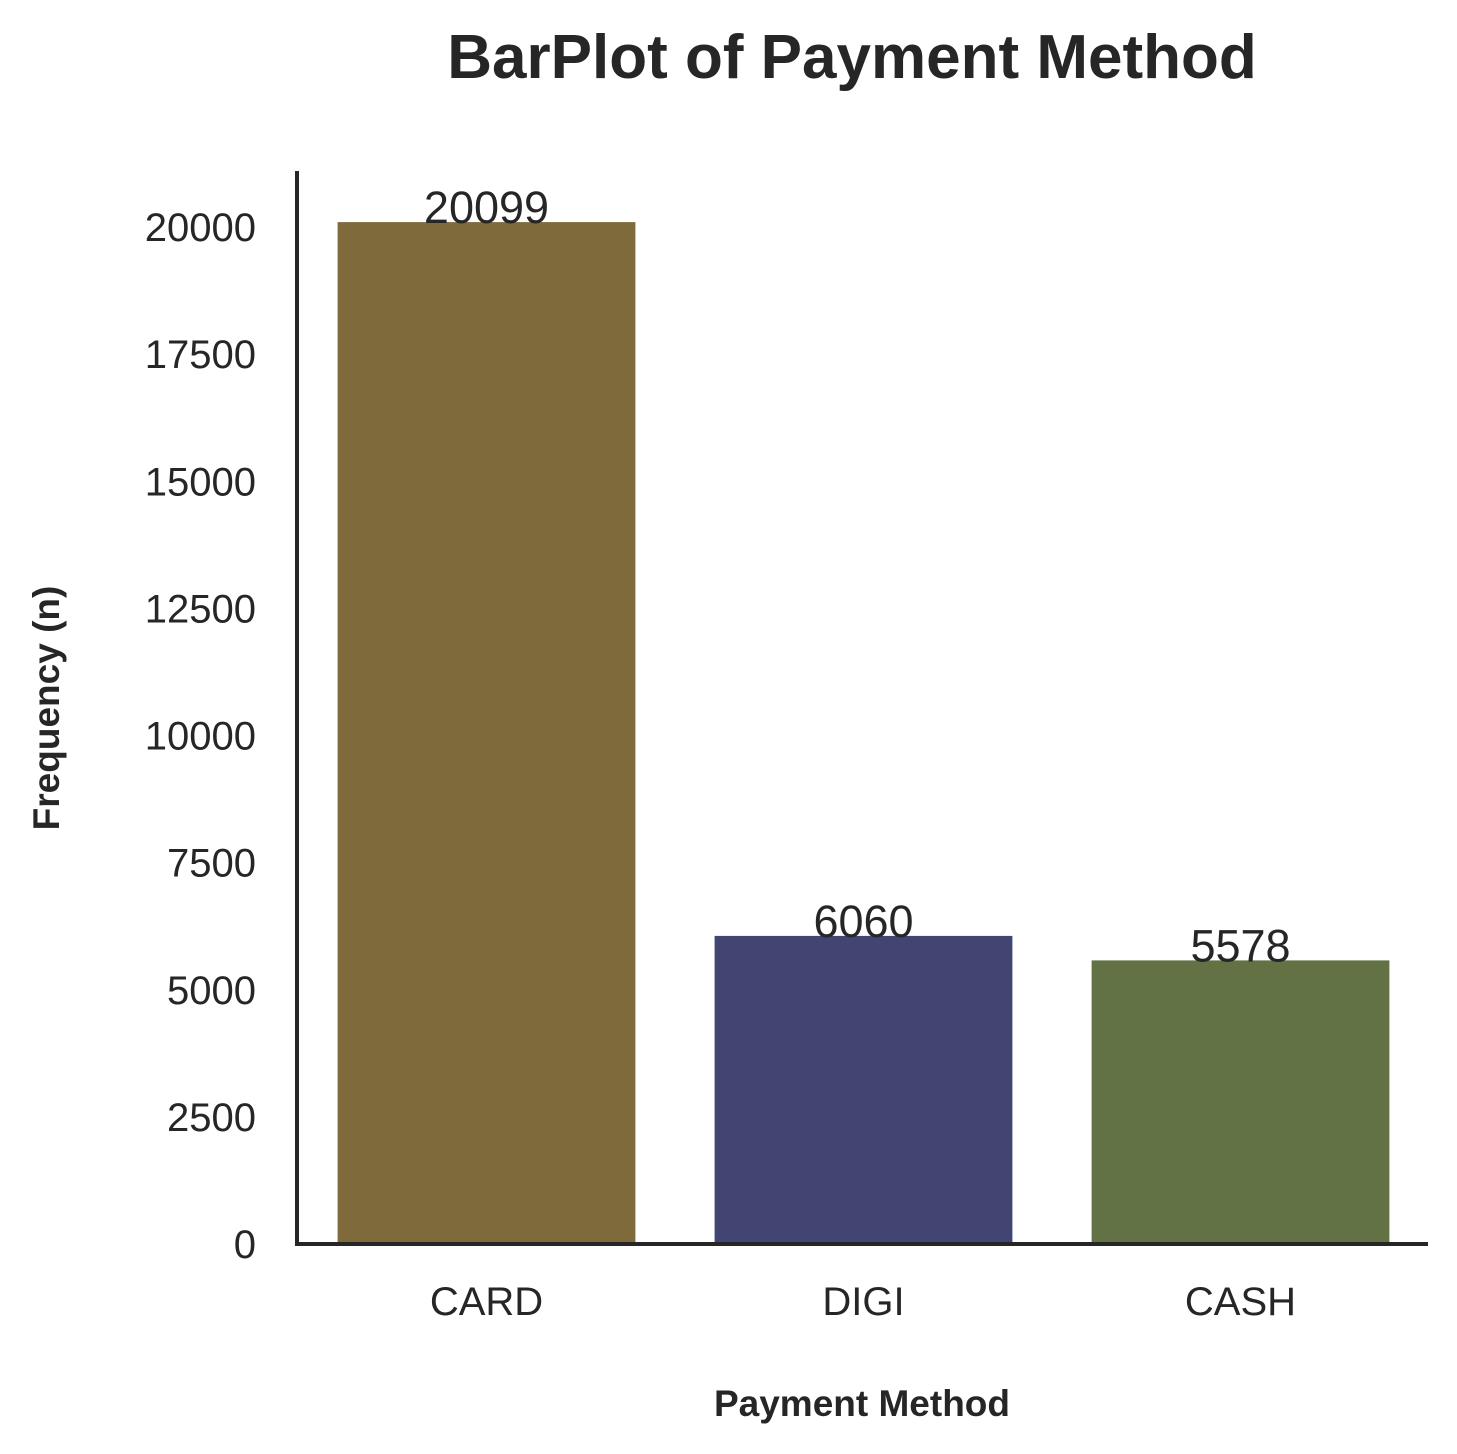 The width and height of the screenshot is (1457, 1454). I want to click on x-axis-ticks: CARD DIGI CASH, so click(863, 1302).